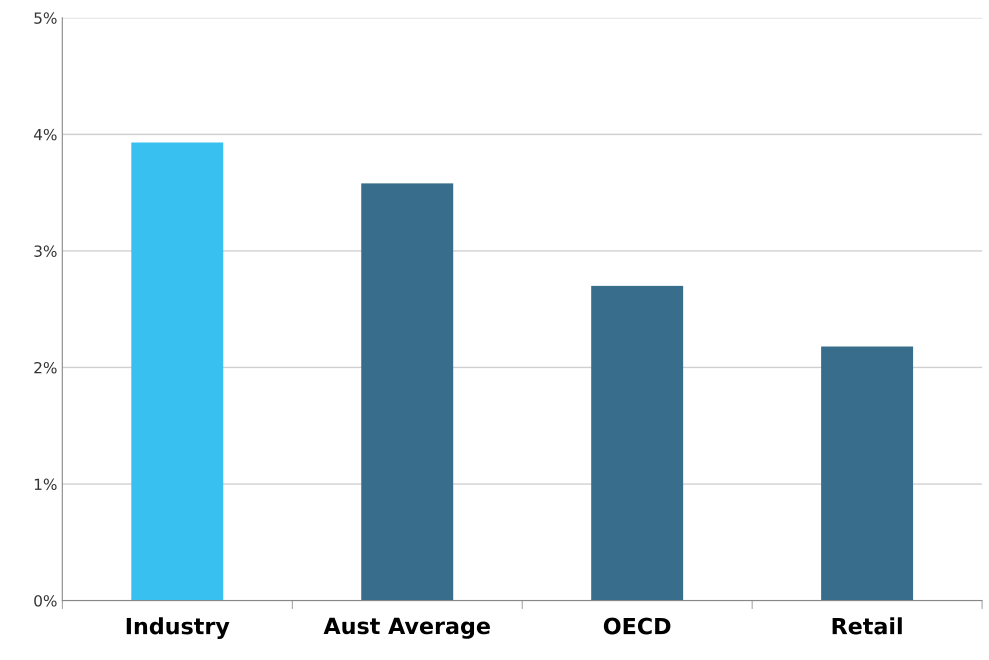 The image size is (989, 660). I want to click on y-tick-label: 1%, so click(45, 484).